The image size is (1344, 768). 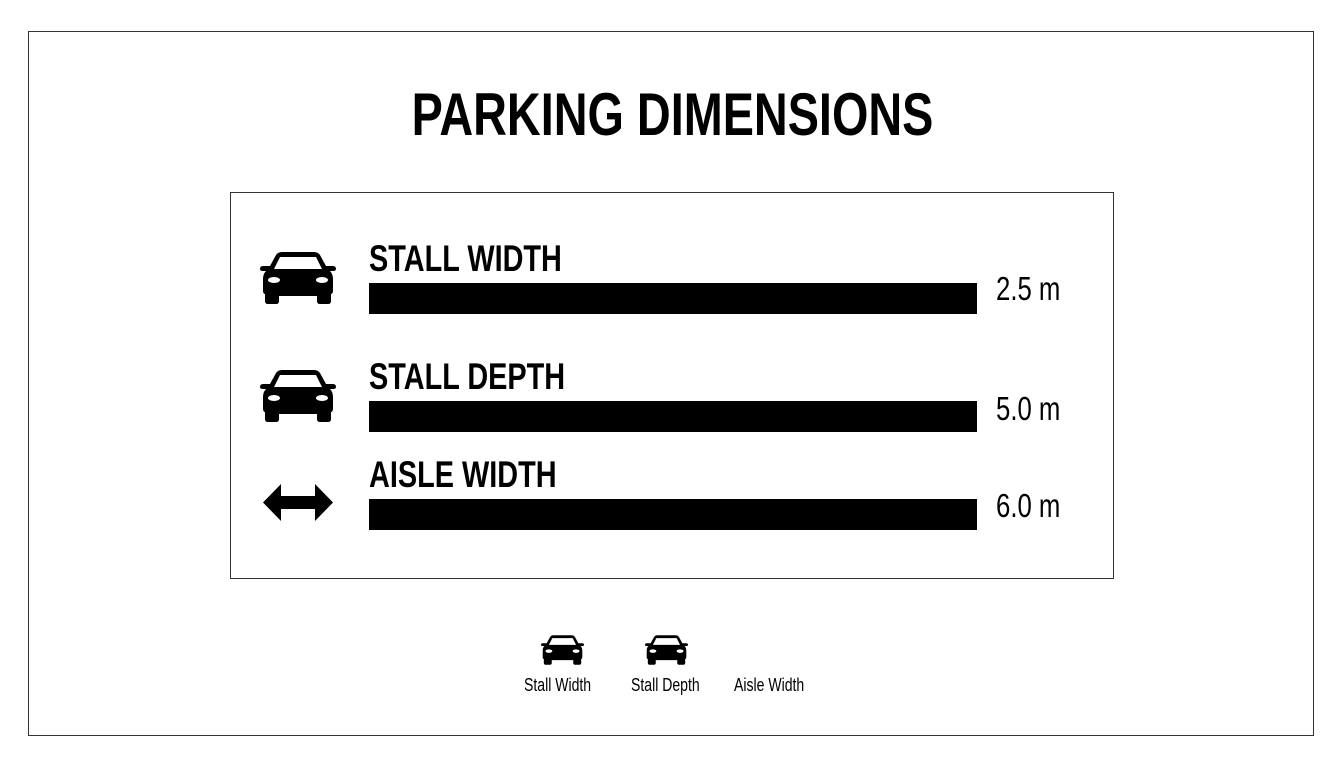 I want to click on bar-stall-width, so click(x=673, y=298).